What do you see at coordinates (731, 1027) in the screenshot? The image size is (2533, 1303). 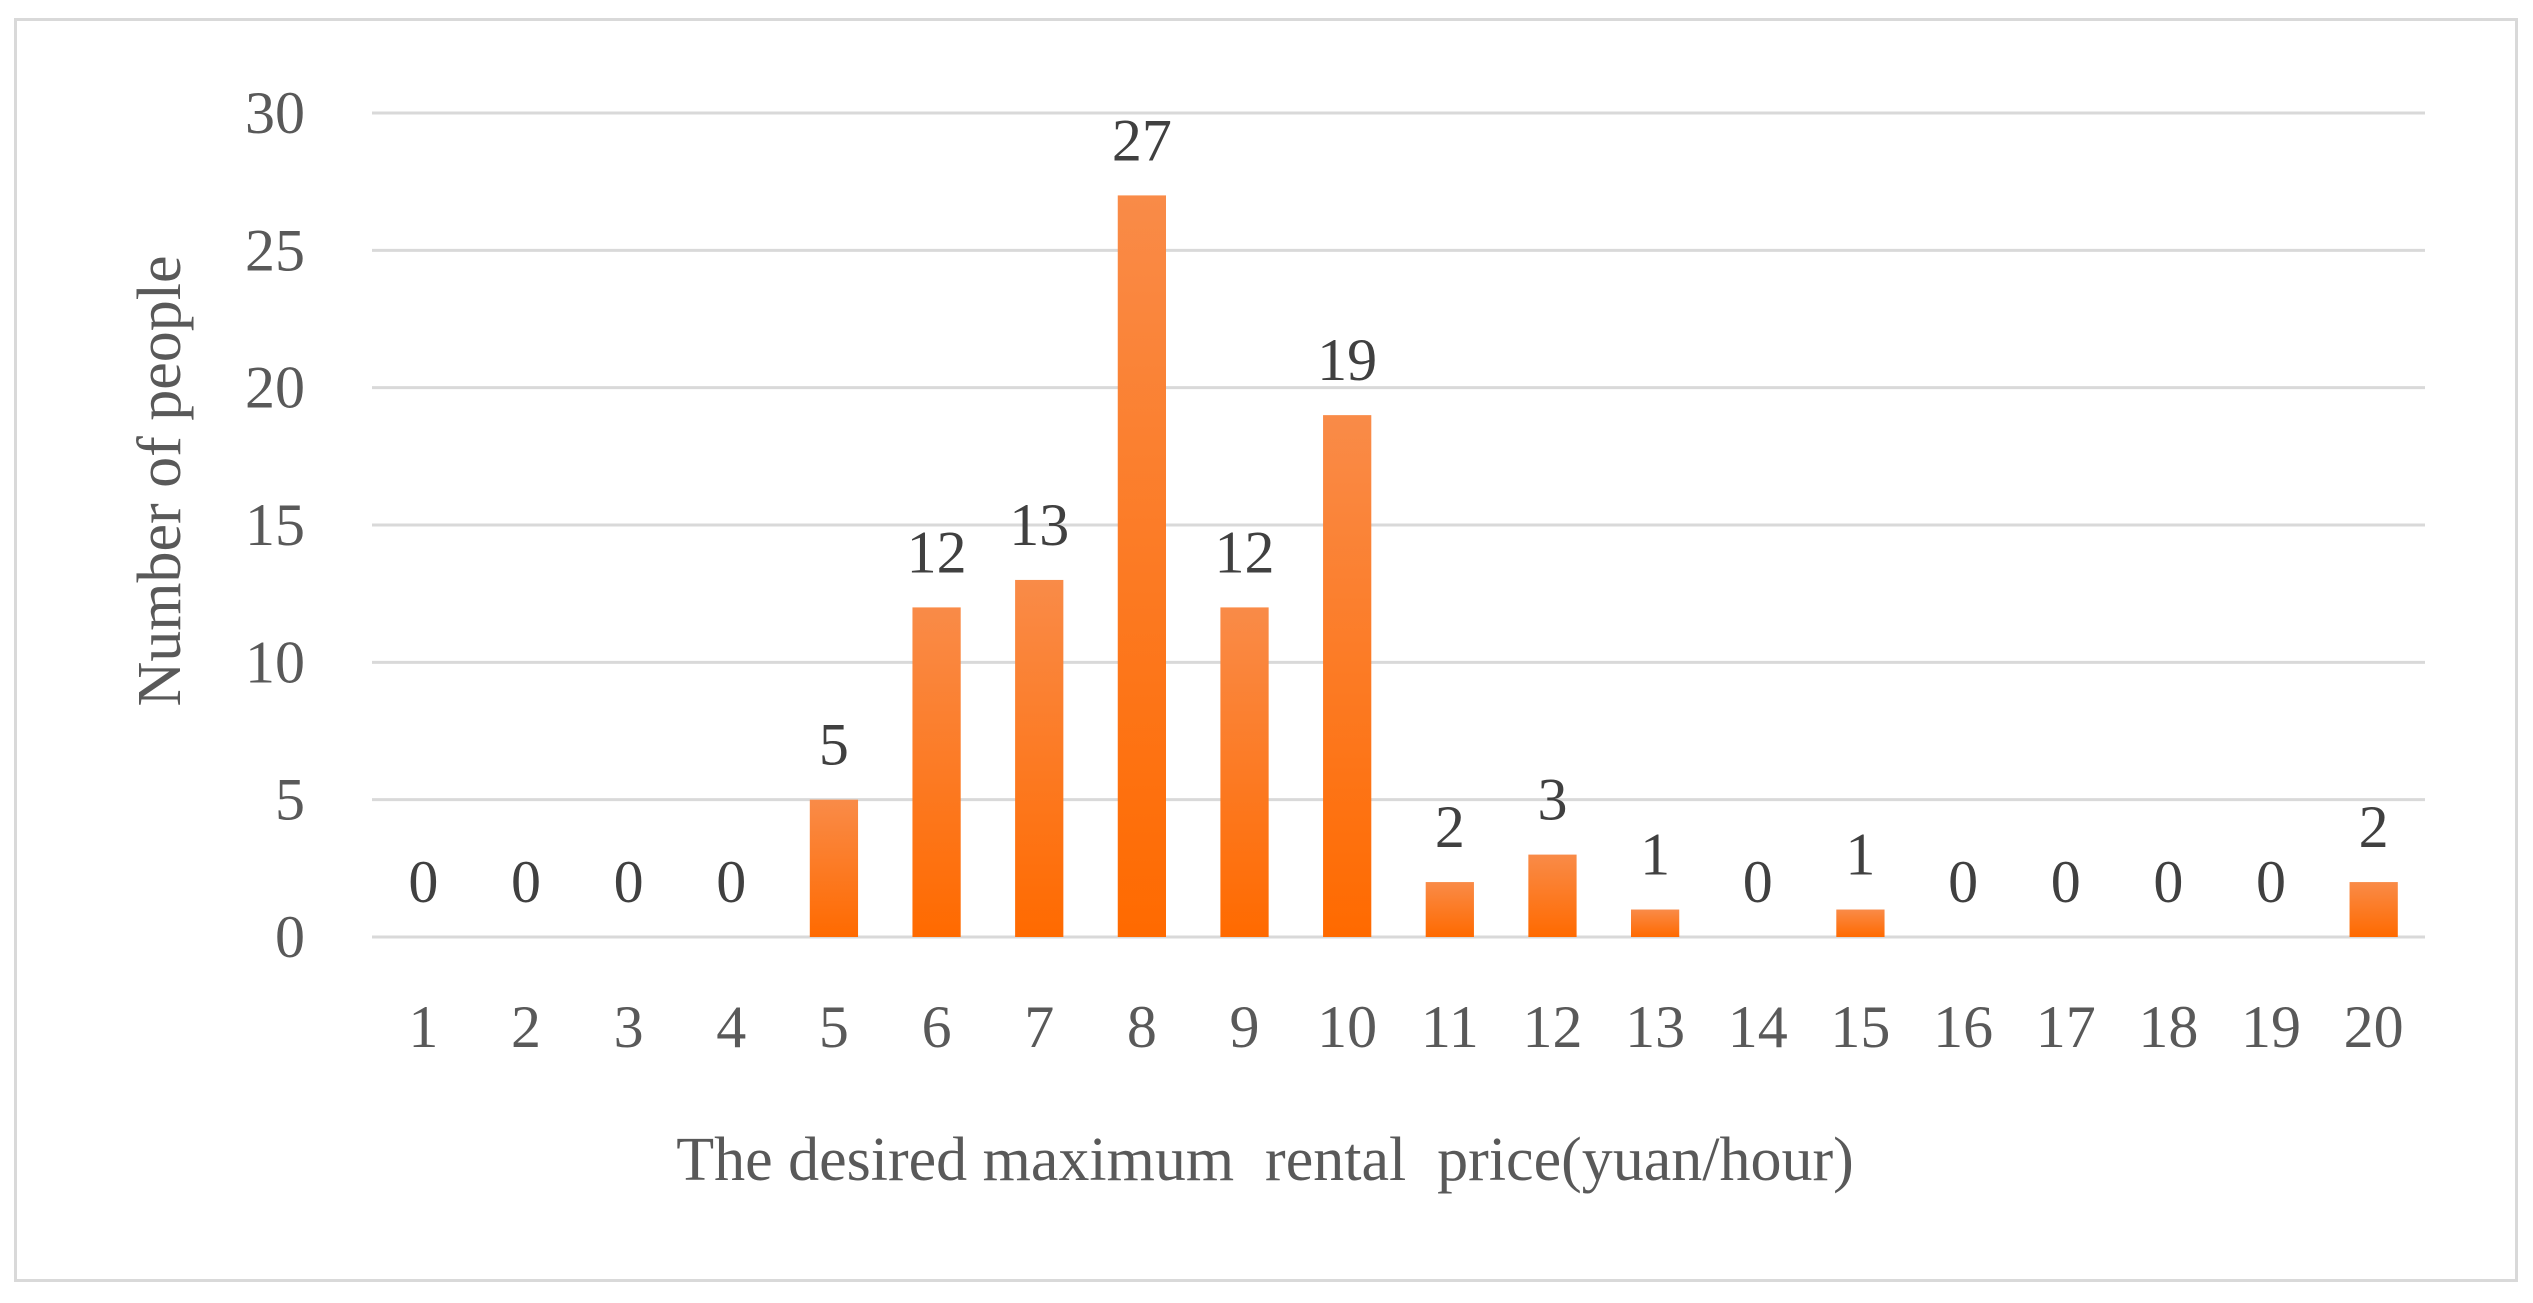 I see `x-tick-label: 4` at bounding box center [731, 1027].